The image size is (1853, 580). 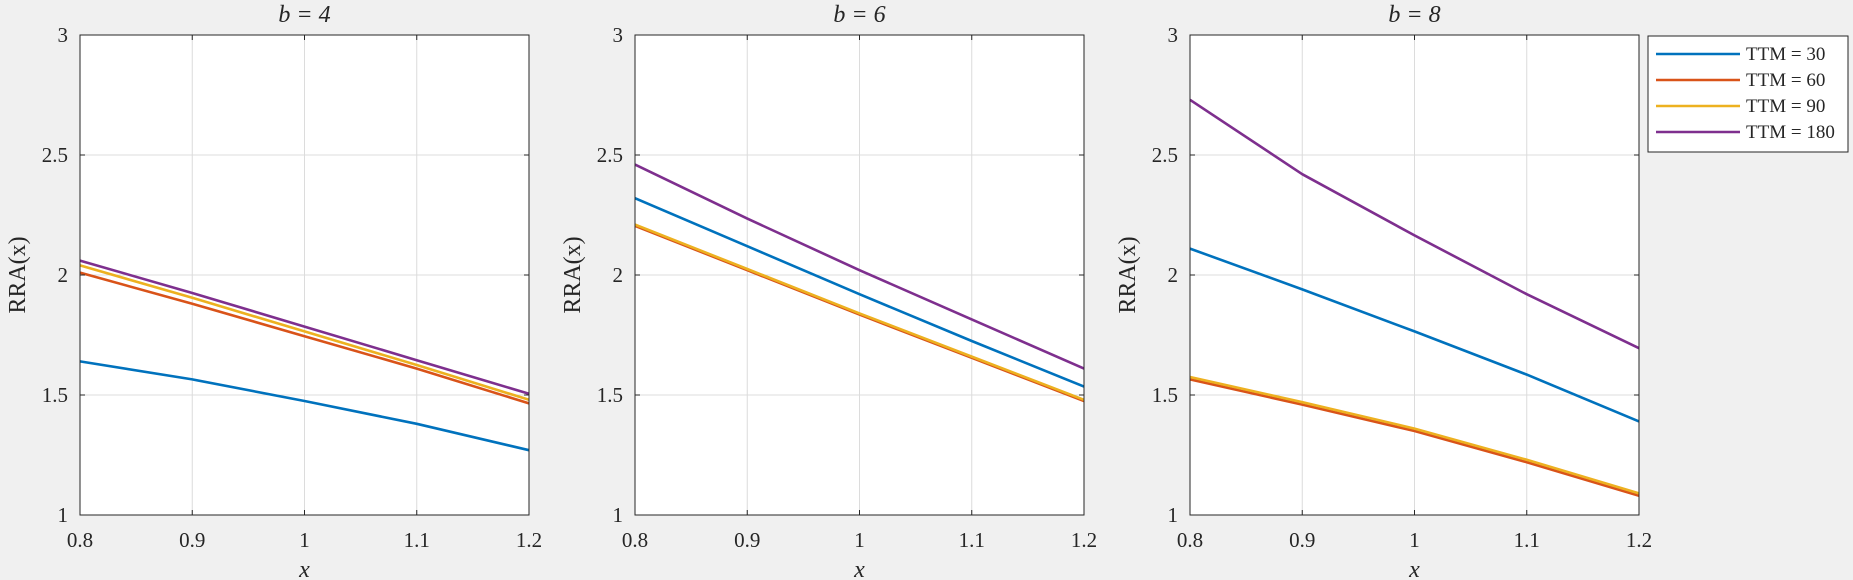 What do you see at coordinates (1414, 15) in the screenshot?
I see `subplot-title: b = 8` at bounding box center [1414, 15].